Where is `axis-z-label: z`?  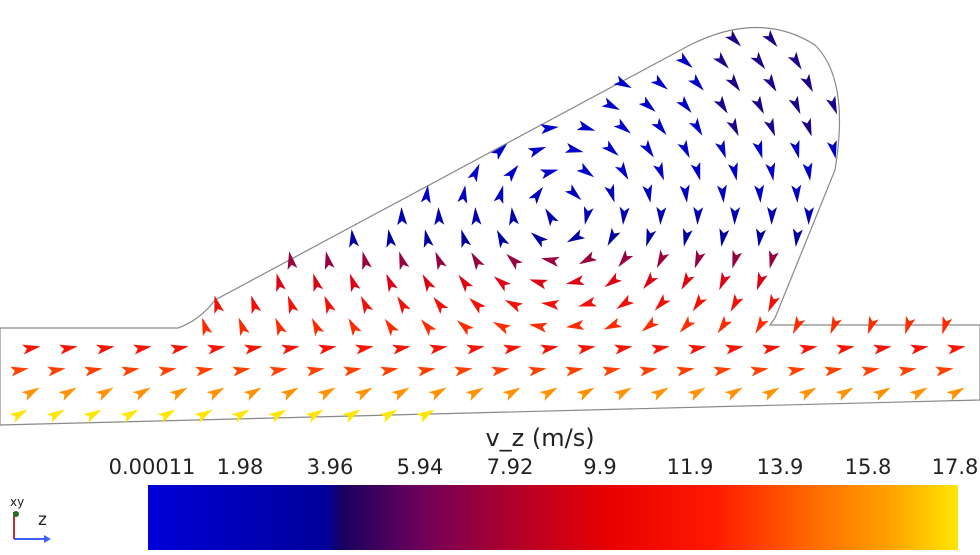
axis-z-label: z is located at coordinates (42, 520).